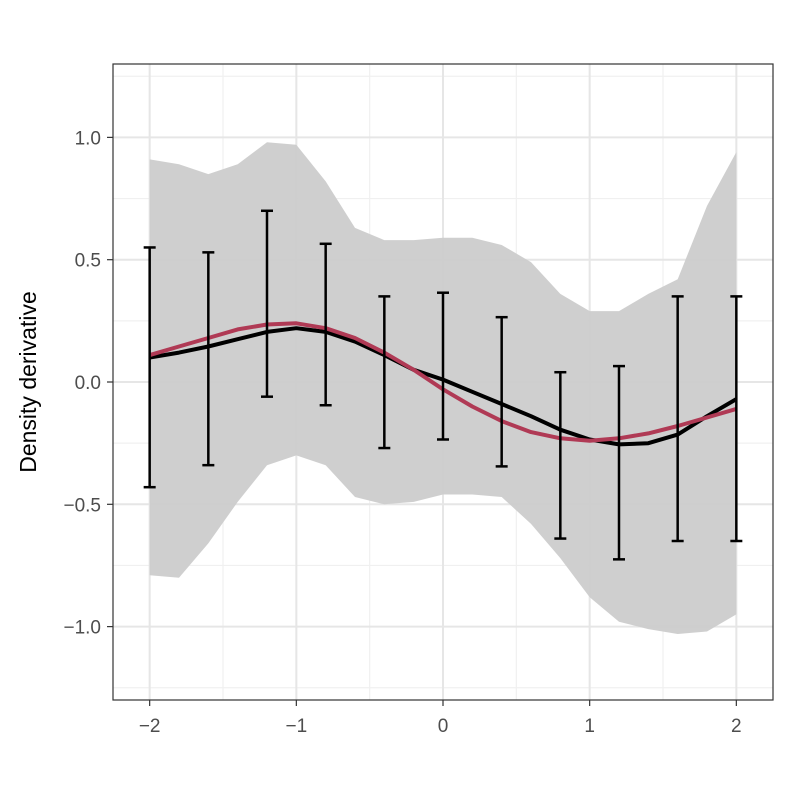 The image size is (789, 794). What do you see at coordinates (589, 726) in the screenshot?
I see `x-tick-label: 1` at bounding box center [589, 726].